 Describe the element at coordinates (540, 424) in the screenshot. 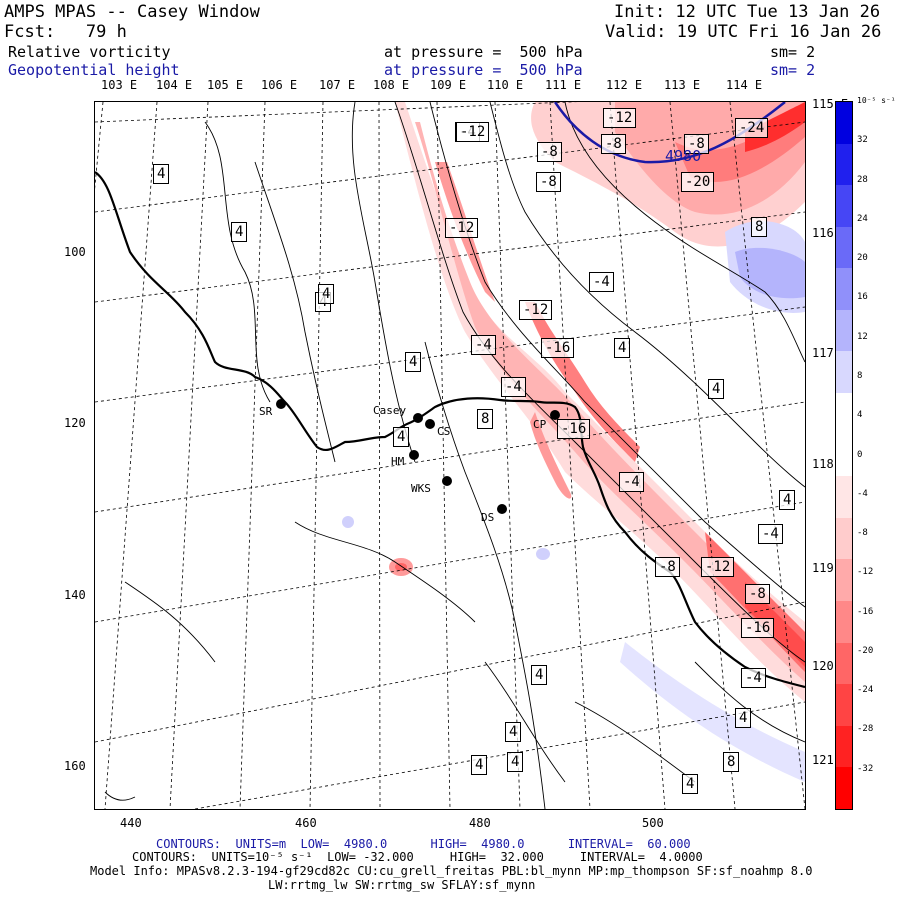

I see `station-label-cp: CP` at that location.